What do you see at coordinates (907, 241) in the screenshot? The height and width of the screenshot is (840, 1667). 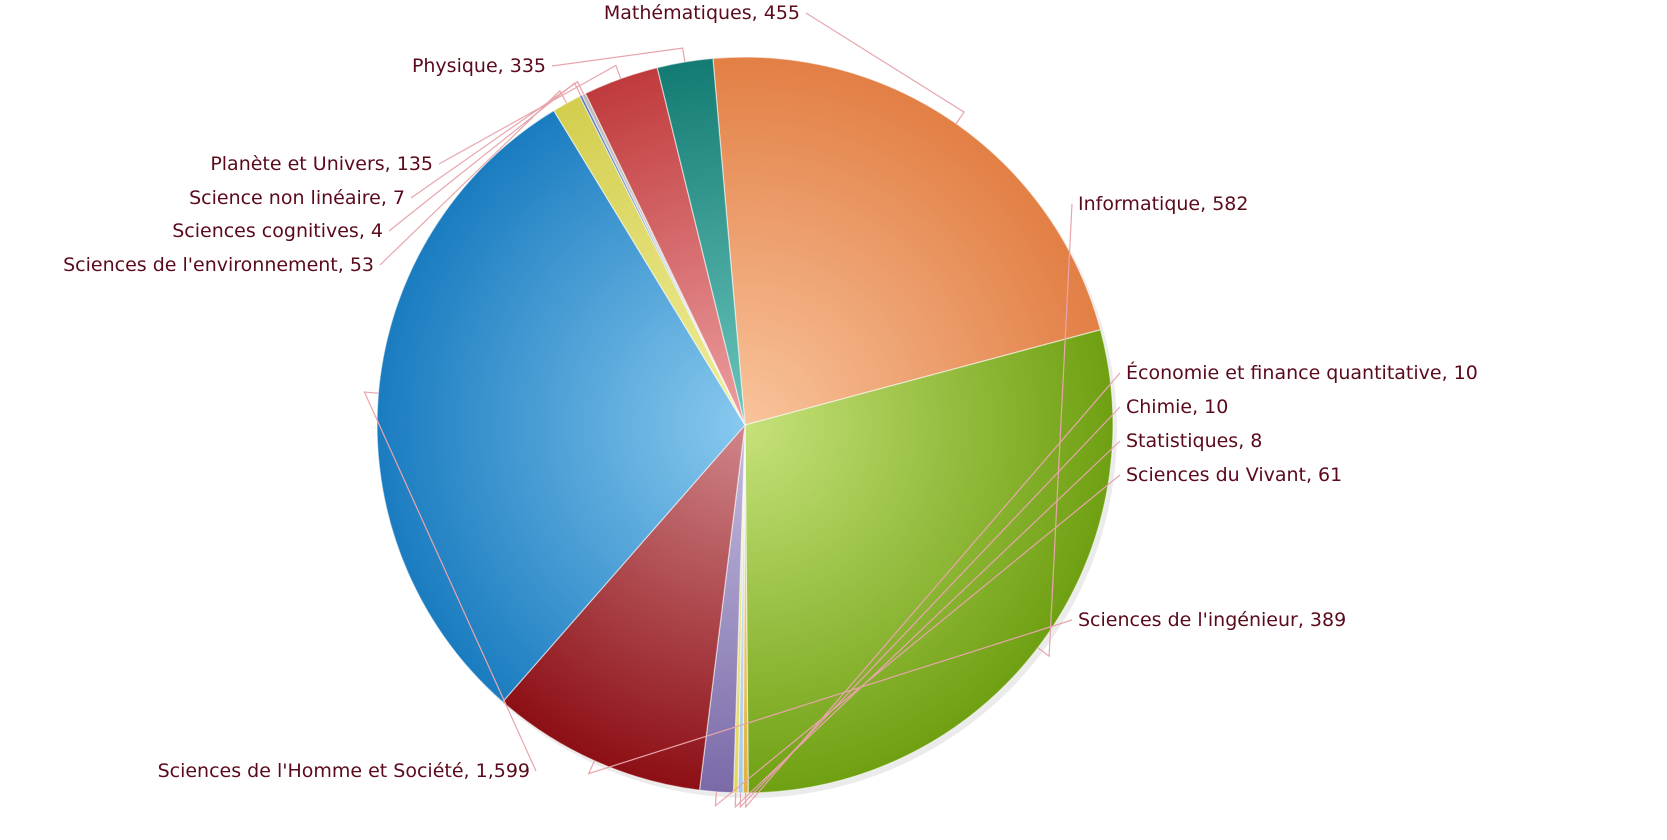 I see `pie-slice-math-matiques` at bounding box center [907, 241].